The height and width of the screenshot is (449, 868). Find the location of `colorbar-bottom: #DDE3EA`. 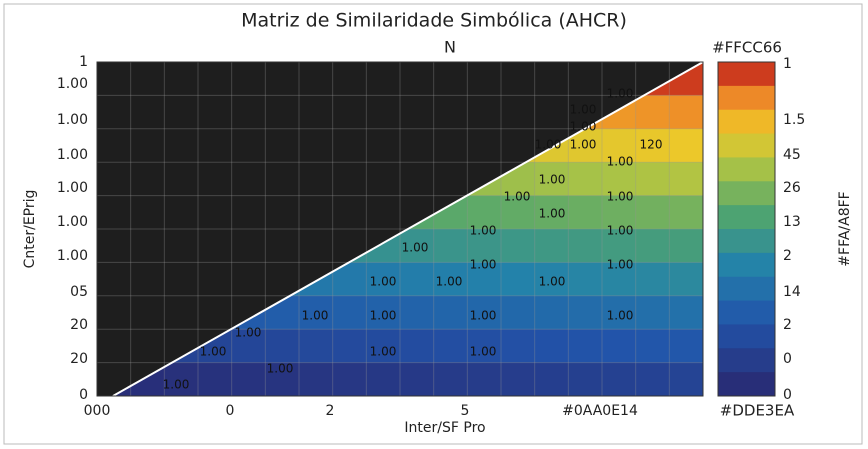

colorbar-bottom: #DDE3EA is located at coordinates (757, 411).